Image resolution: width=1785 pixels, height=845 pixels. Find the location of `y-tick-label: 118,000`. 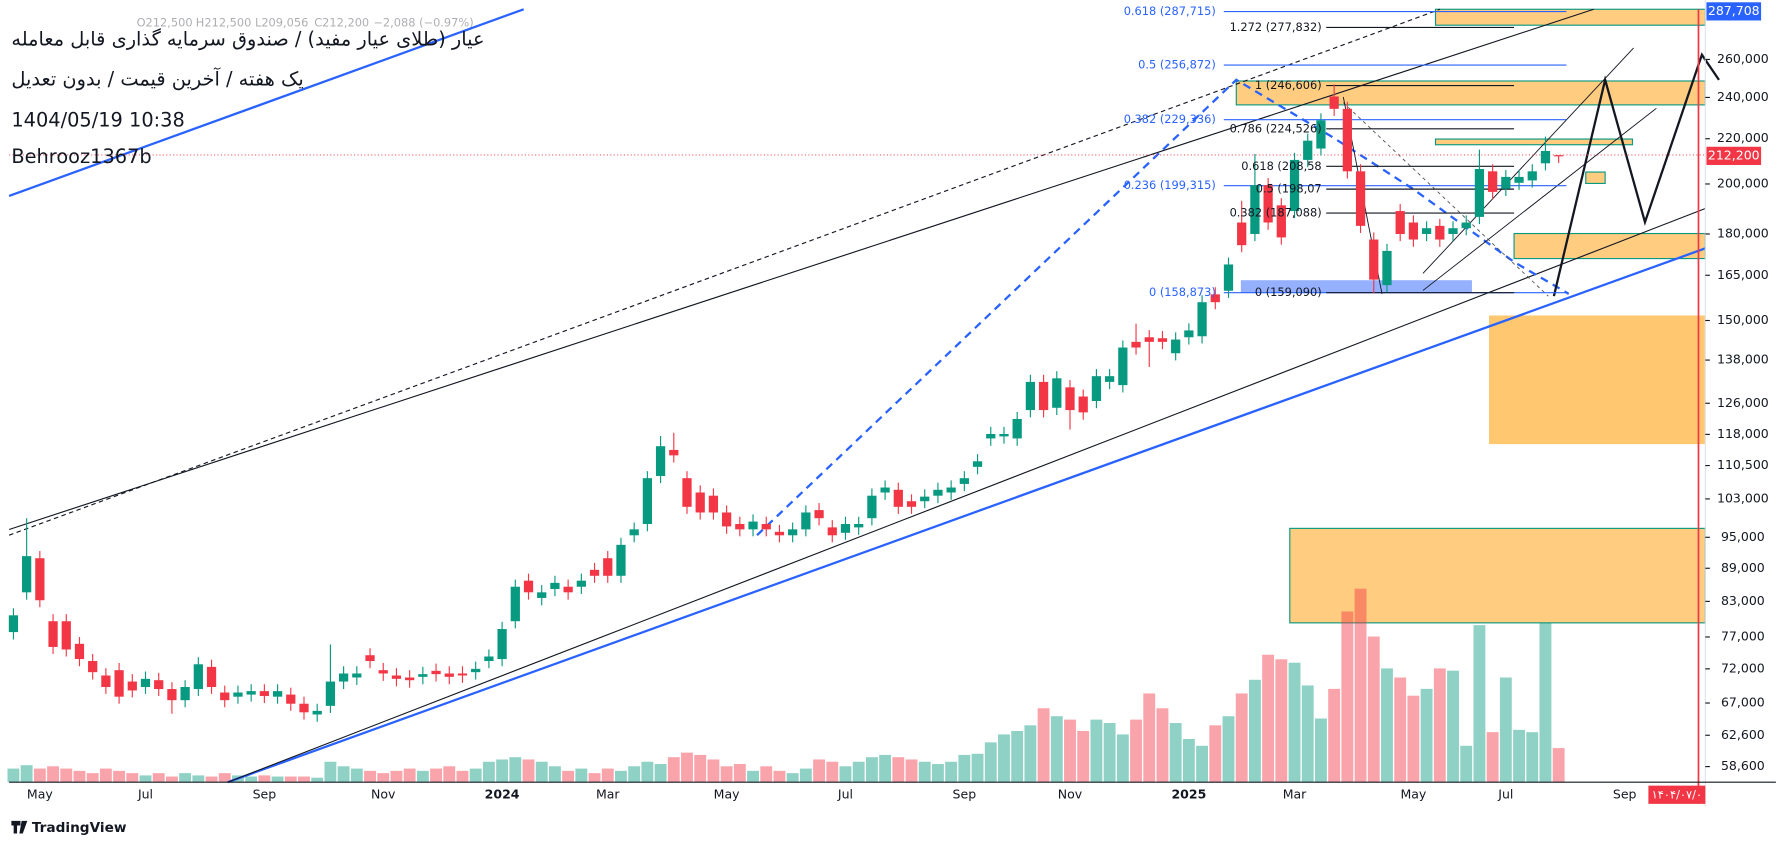

y-tick-label: 118,000 is located at coordinates (1743, 433).